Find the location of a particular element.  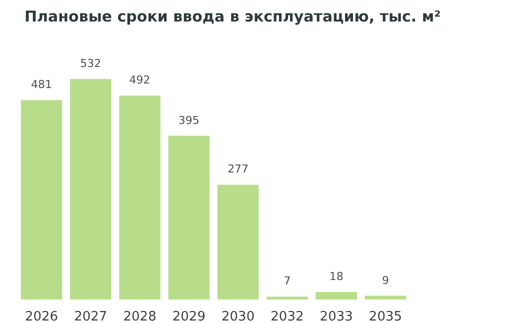

data-label: 395 is located at coordinates (189, 120).